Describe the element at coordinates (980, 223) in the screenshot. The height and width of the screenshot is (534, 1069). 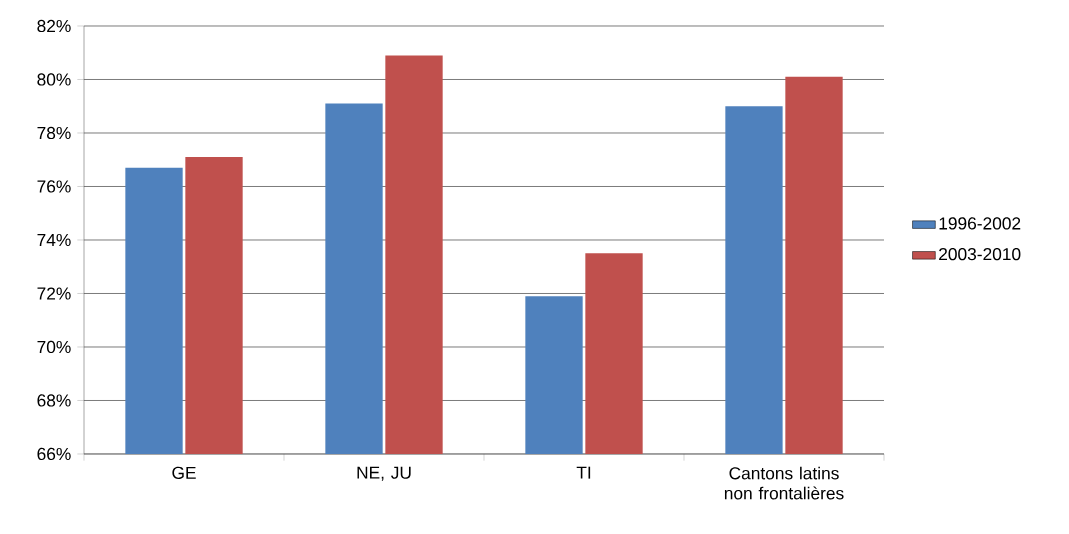
I see `legend-label: 1996-2002` at that location.